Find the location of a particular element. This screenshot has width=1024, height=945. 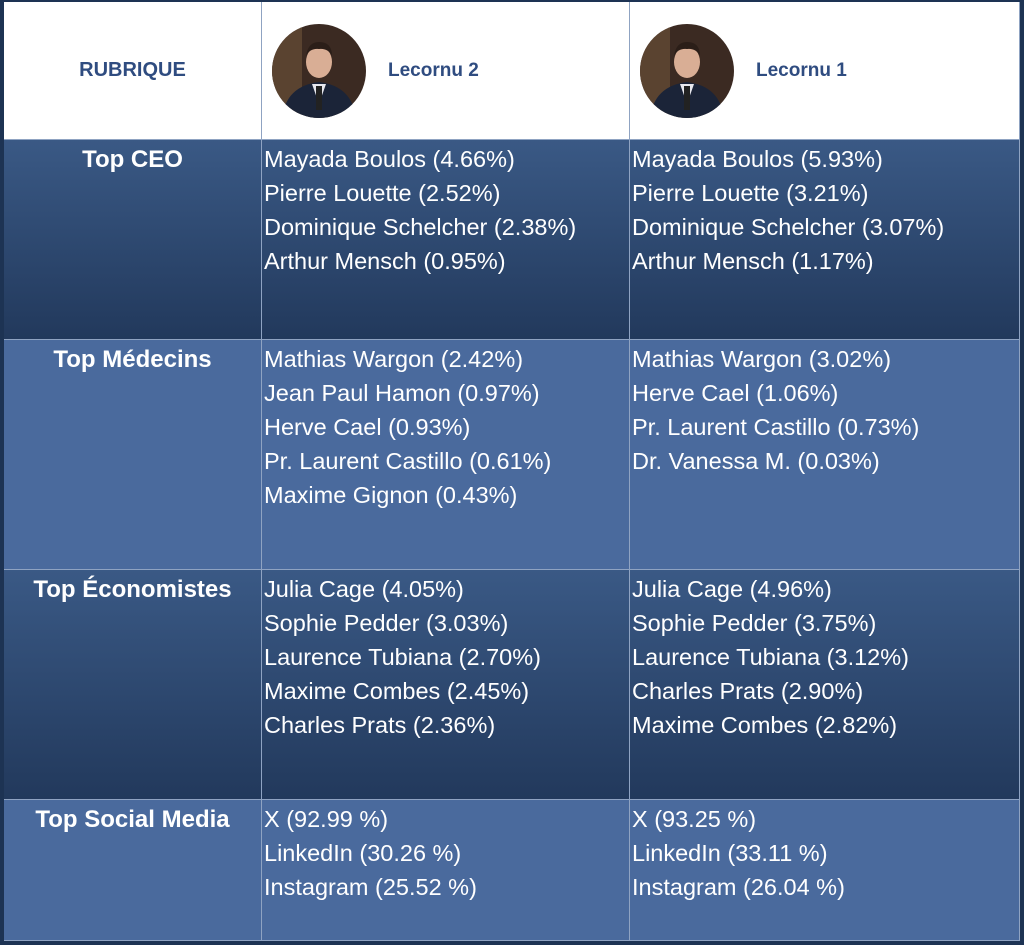

list-item: Pierre Louette (3.21%) is located at coordinates (750, 193).